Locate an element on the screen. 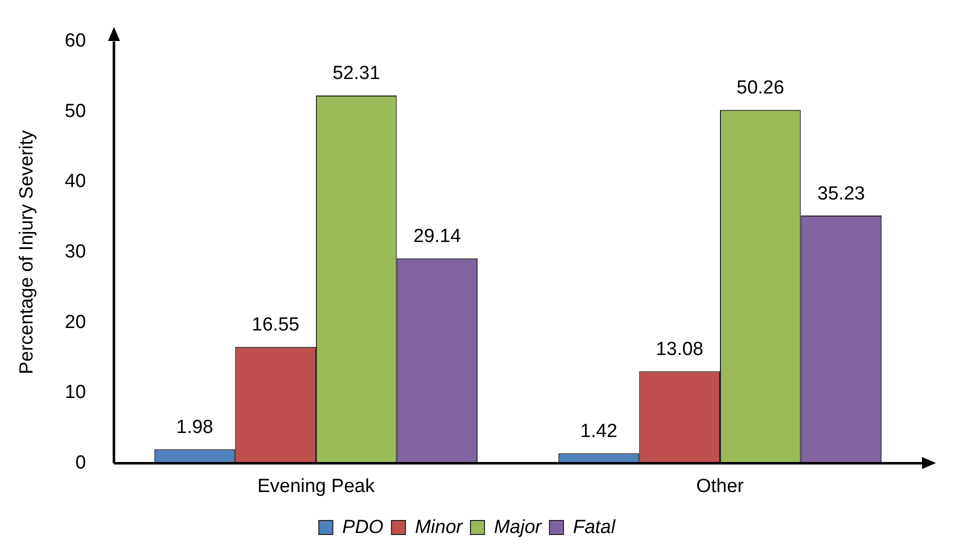 Image resolution: width=960 pixels, height=555 pixels. y-tick-label: 20 is located at coordinates (75, 322).